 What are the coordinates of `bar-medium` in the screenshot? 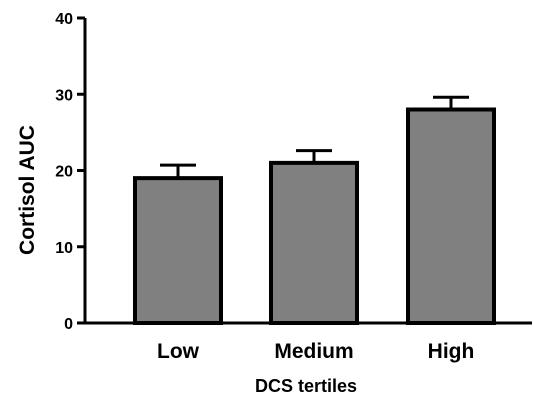 It's located at (314, 242).